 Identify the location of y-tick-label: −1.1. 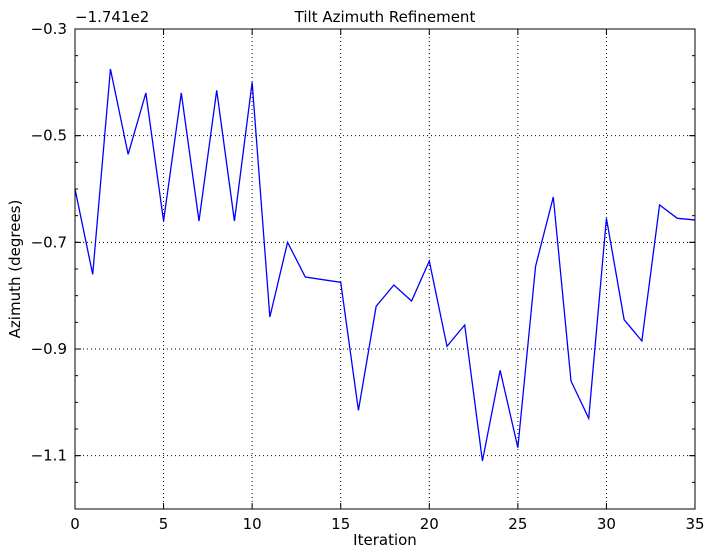
(49, 456).